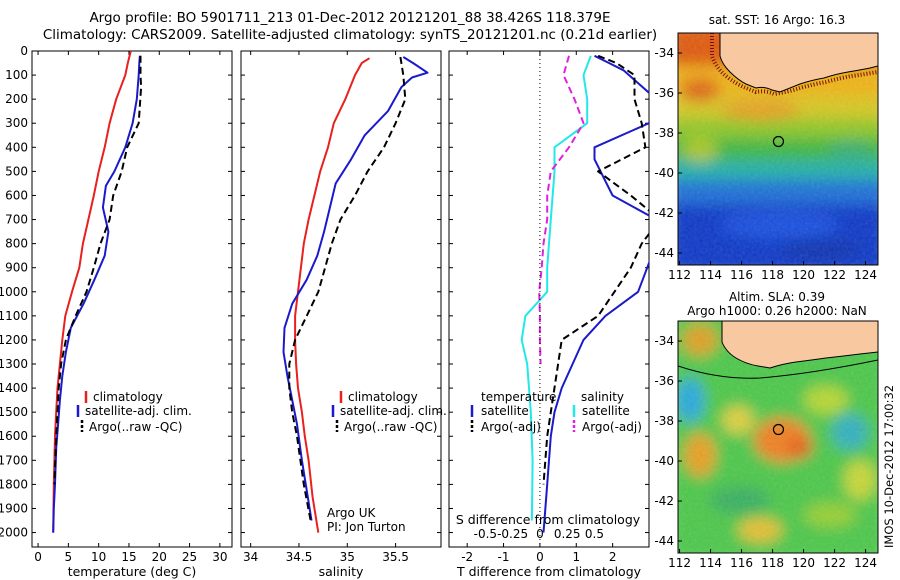 This screenshot has height=580, width=900. I want to click on legend-label-t-argo: Argo(-adj), so click(511, 427).